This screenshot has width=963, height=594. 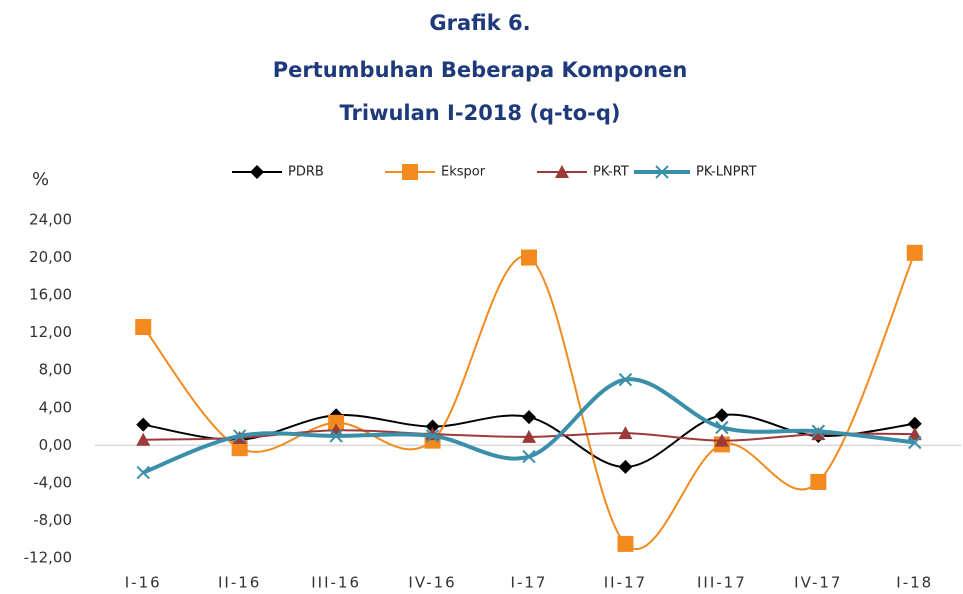 I want to click on legend-label: PK-LNPRT, so click(x=726, y=172).